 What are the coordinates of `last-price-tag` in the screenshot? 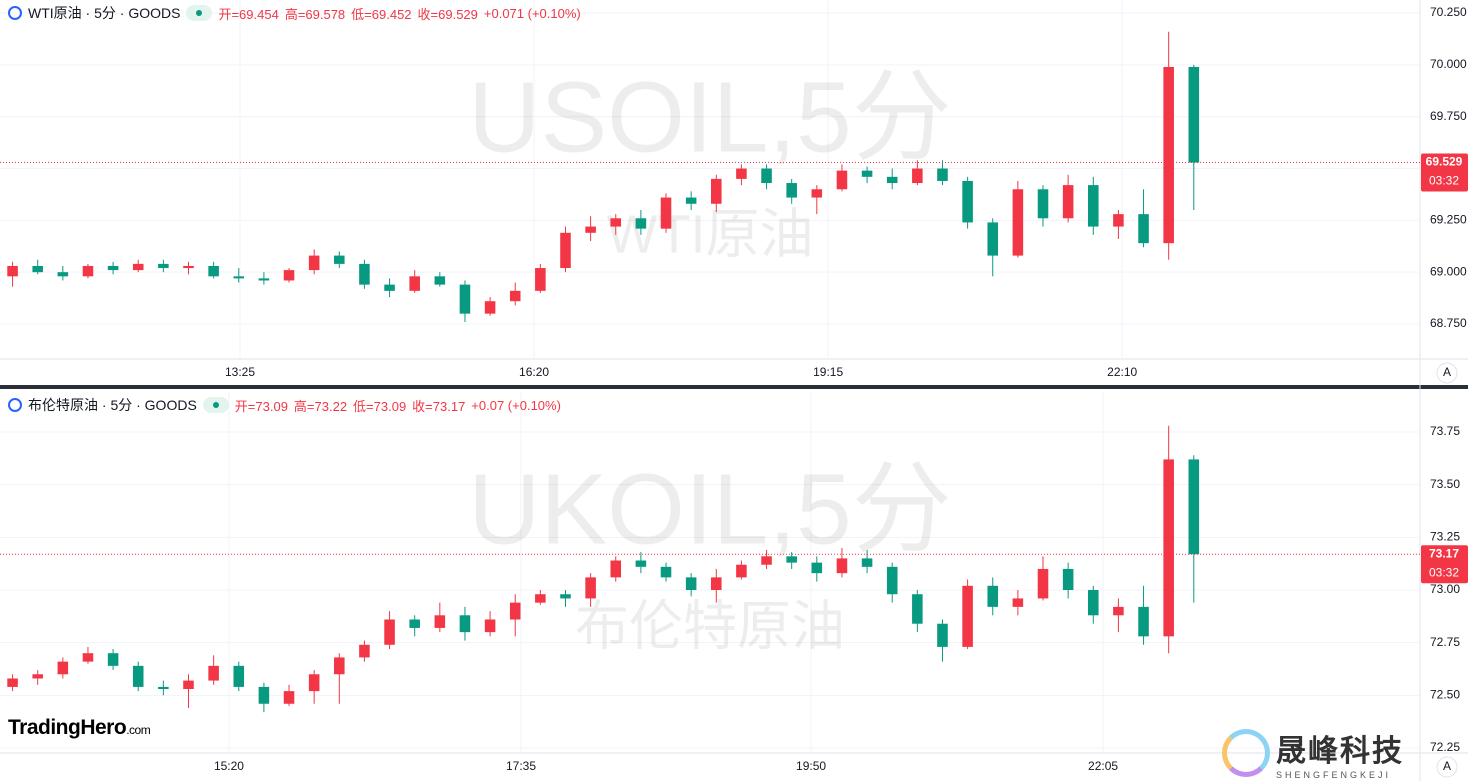 It's located at (1444, 564).